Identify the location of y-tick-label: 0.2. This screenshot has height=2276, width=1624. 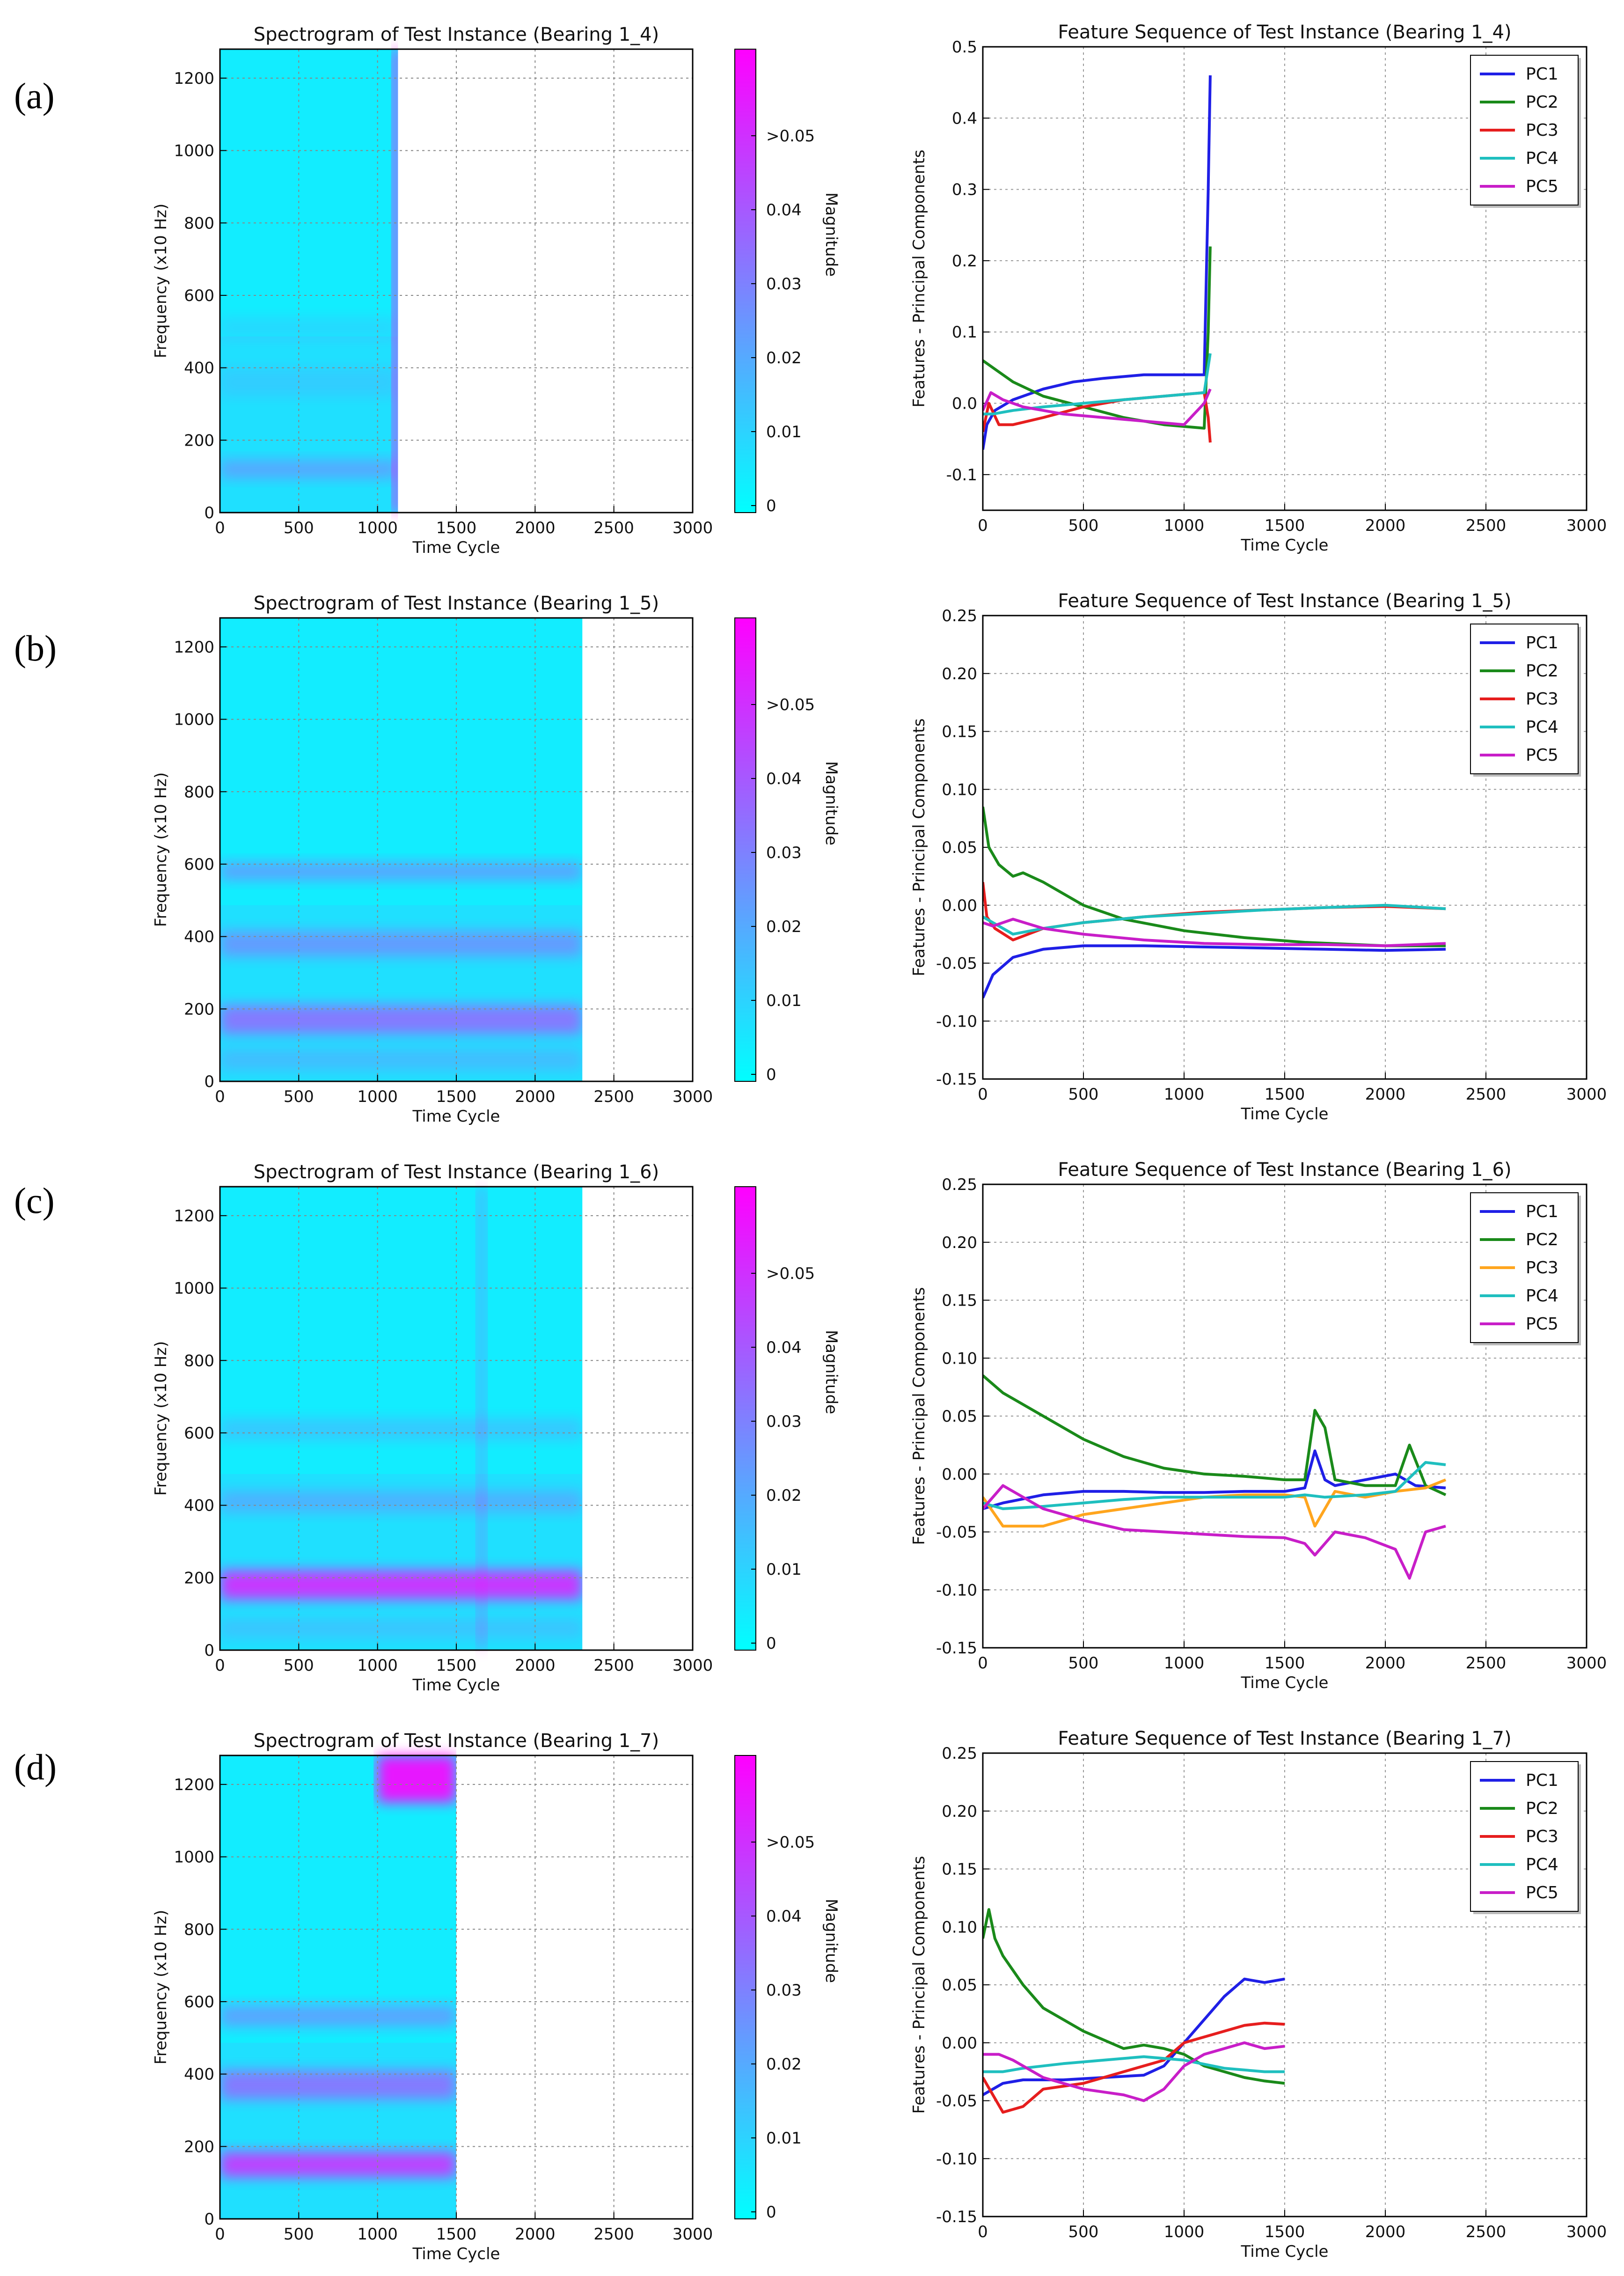
(964, 261).